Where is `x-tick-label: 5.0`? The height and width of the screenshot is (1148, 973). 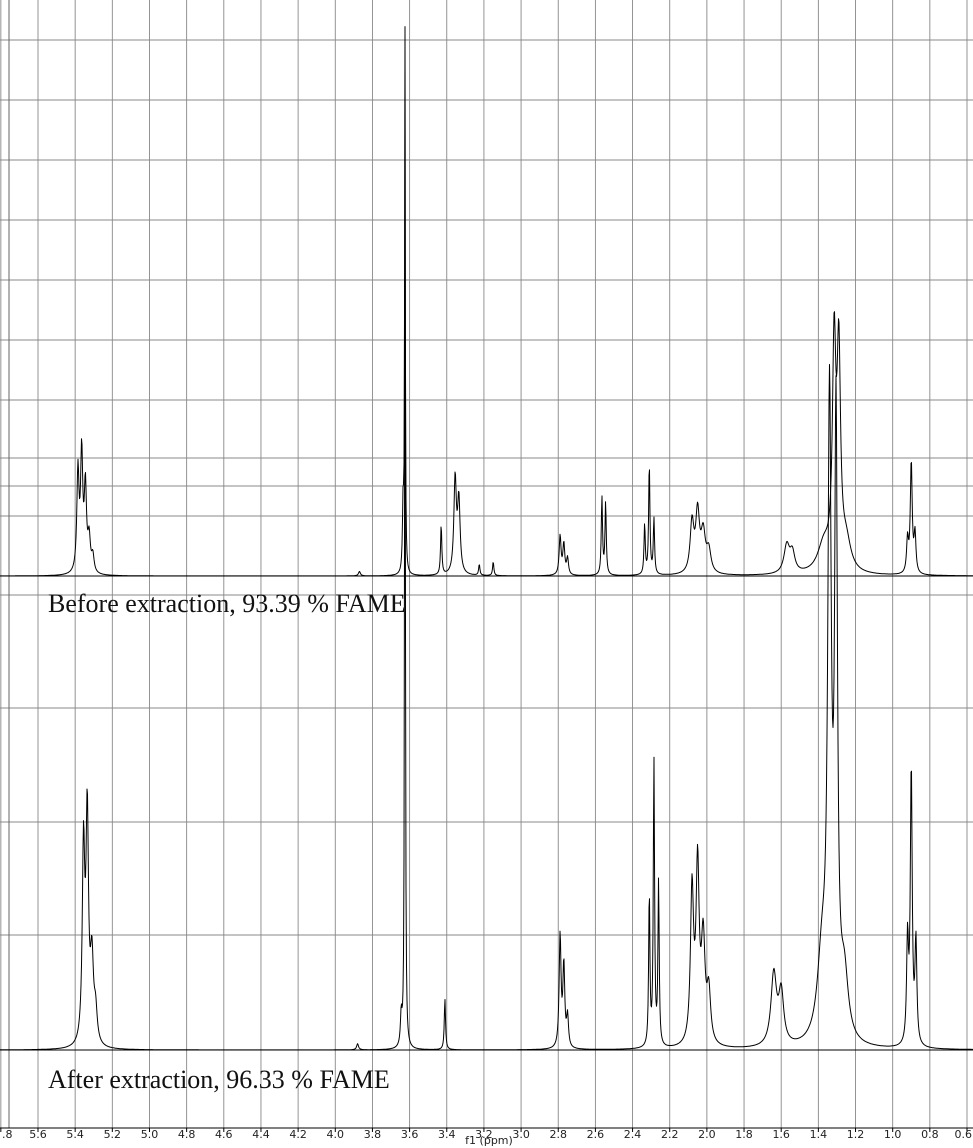
x-tick-label: 5.0 is located at coordinates (150, 1134).